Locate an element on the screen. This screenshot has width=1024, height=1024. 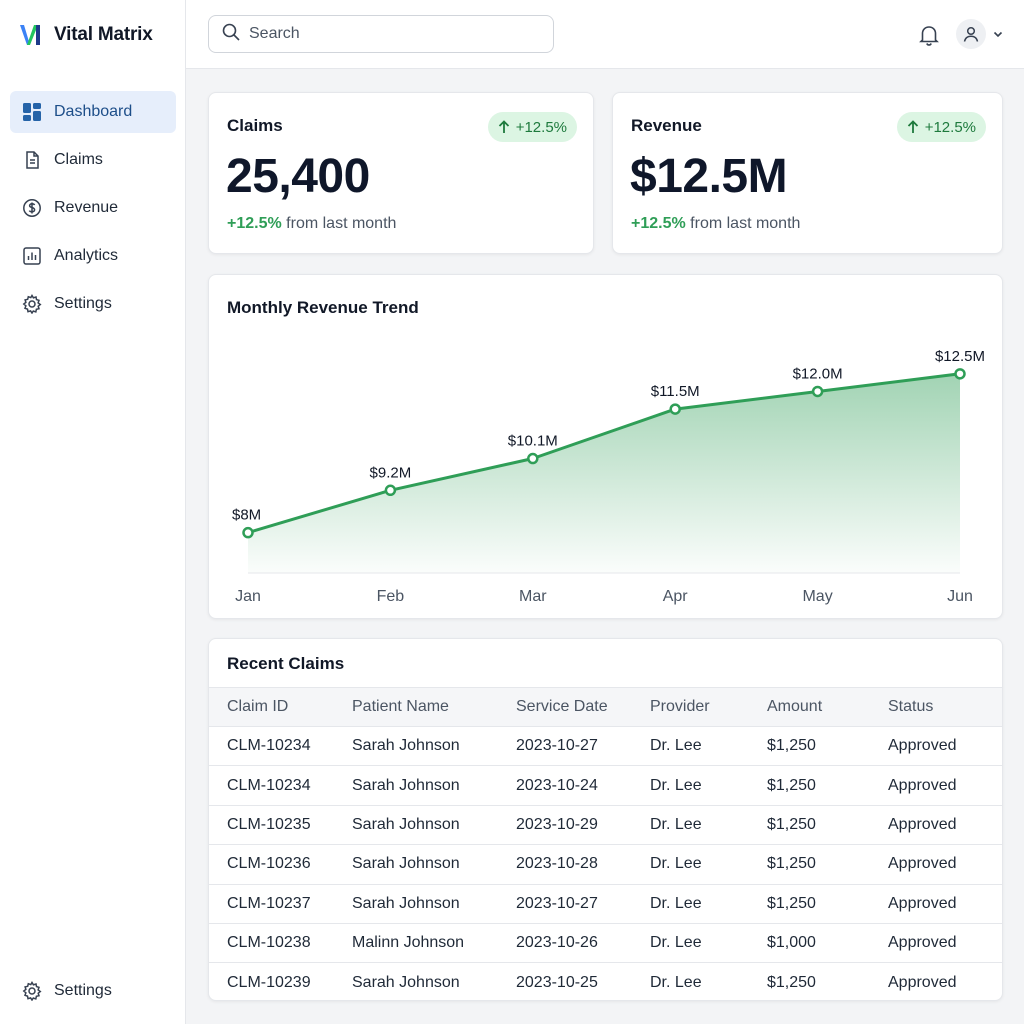
document-icon is located at coordinates (32, 160).